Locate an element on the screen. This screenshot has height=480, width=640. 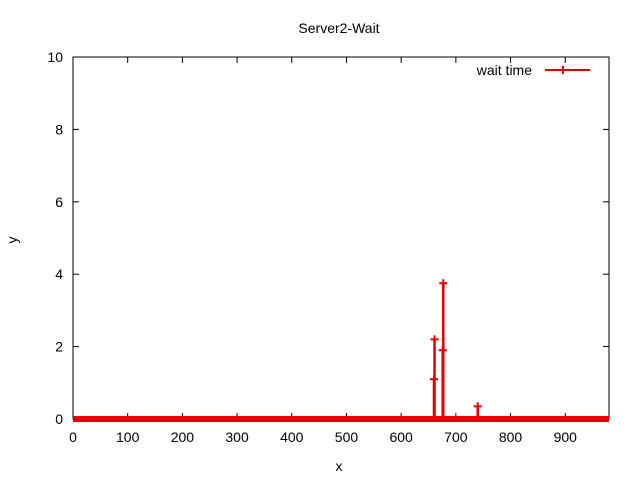
x-axis-label: x is located at coordinates (339, 466).